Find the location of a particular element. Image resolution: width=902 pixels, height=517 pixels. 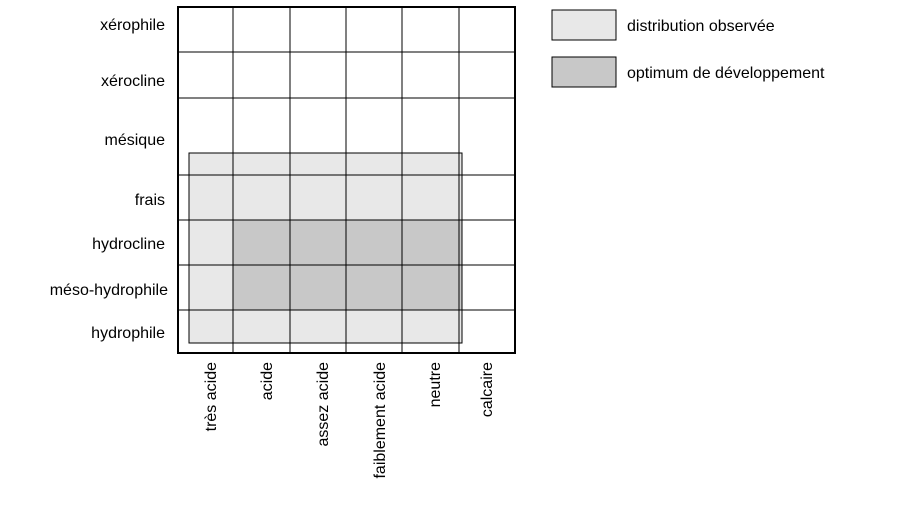

column-label-faiblement-acide: faiblement acide is located at coordinates (380, 420).